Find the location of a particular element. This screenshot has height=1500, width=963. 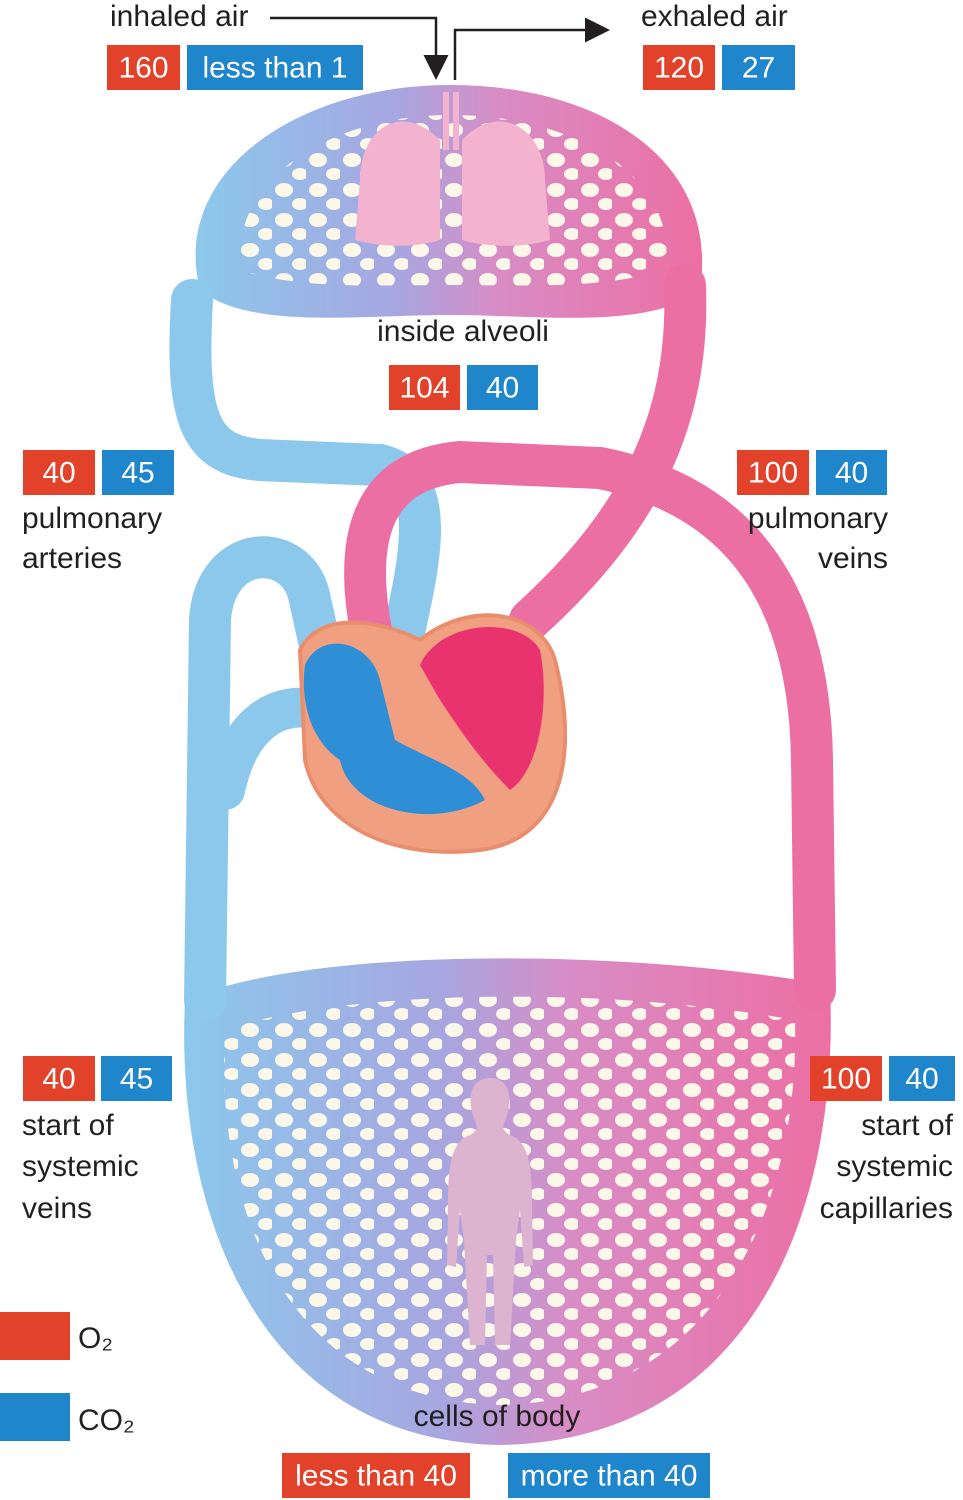

trachea is located at coordinates (451, 121).